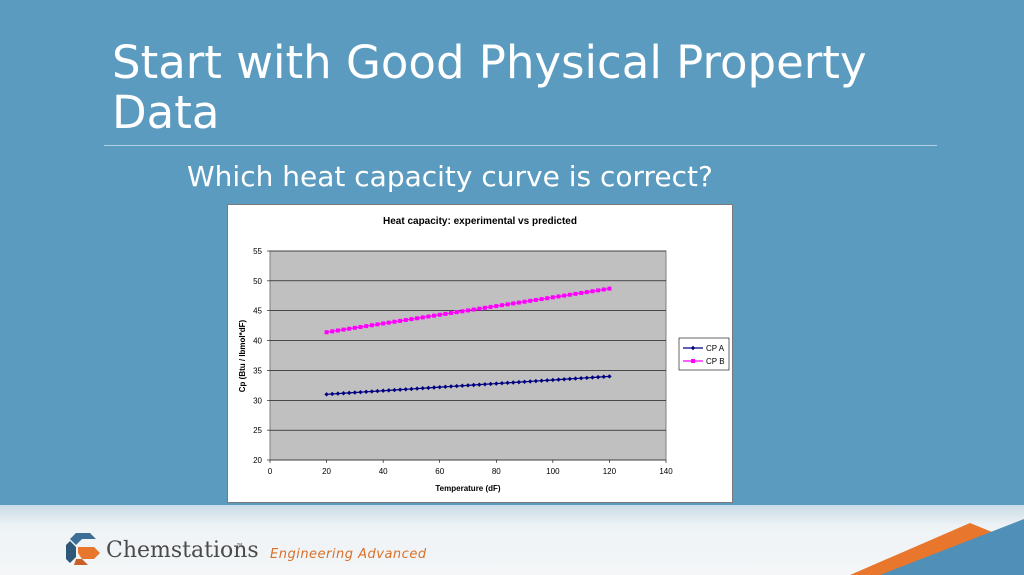  What do you see at coordinates (261, 356) in the screenshot?
I see `y-axis-ticks: 20 25 30 35 40 45 50 55` at bounding box center [261, 356].